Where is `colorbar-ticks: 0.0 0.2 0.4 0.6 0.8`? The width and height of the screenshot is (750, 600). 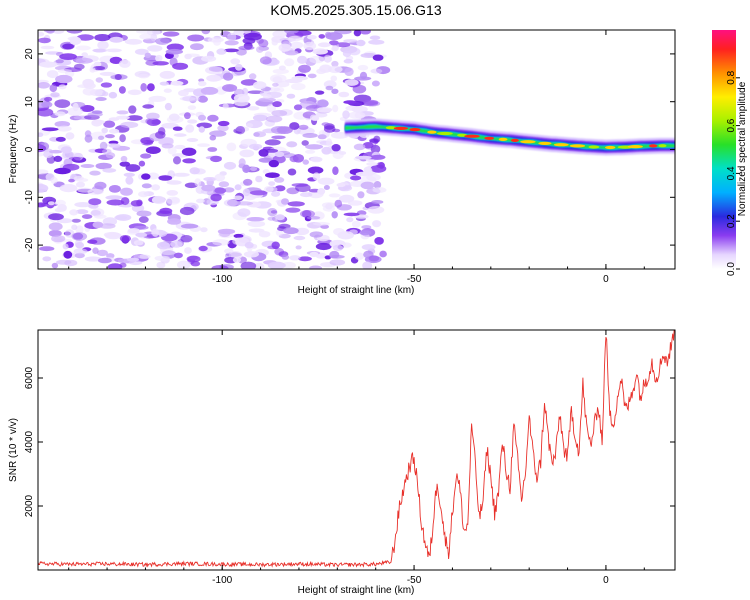 colorbar-ticks: 0.0 0.2 0.4 0.6 0.8 is located at coordinates (733, 173).